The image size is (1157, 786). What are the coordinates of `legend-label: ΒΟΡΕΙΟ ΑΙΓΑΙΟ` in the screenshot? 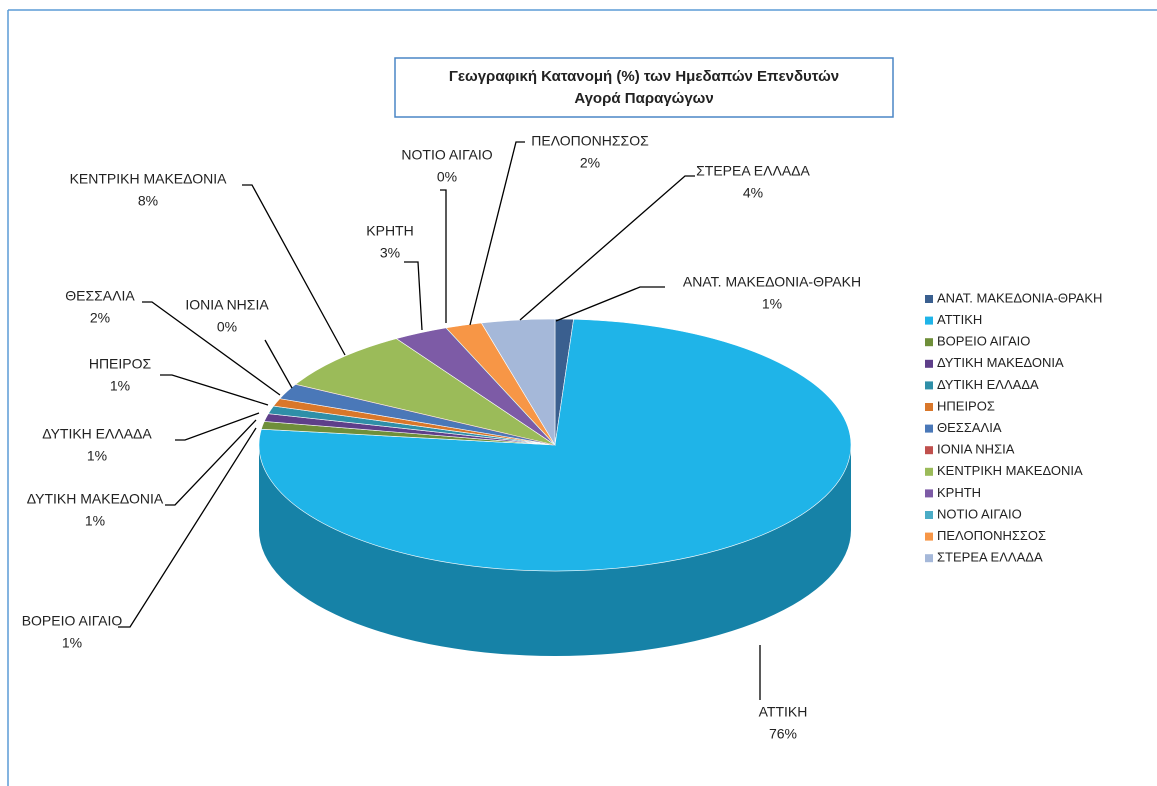 It's located at (983, 341).